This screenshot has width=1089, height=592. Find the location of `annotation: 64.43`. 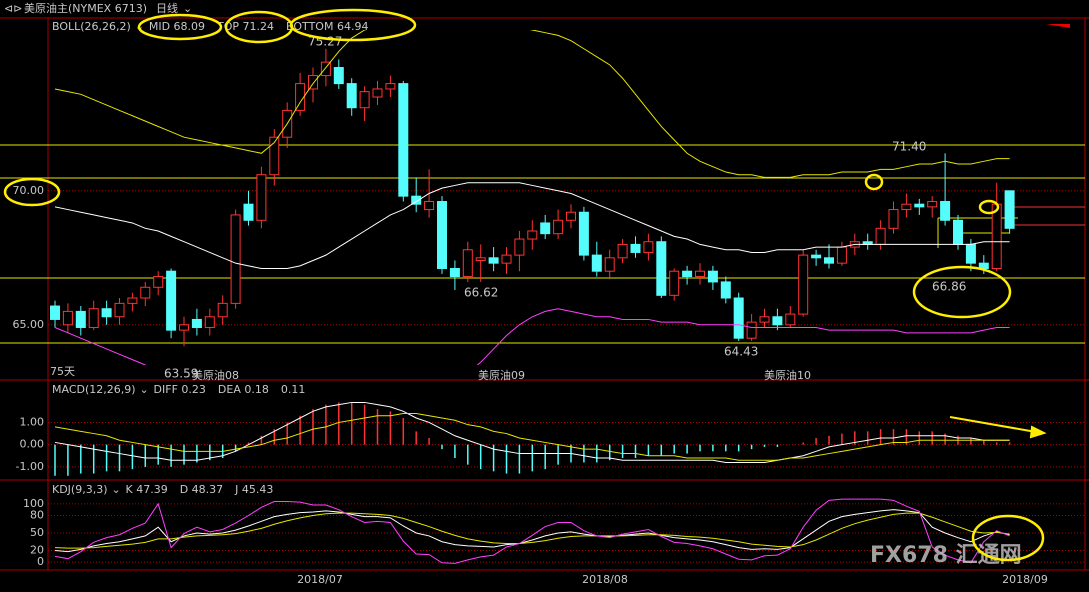

annotation: 64.43 is located at coordinates (741, 352).